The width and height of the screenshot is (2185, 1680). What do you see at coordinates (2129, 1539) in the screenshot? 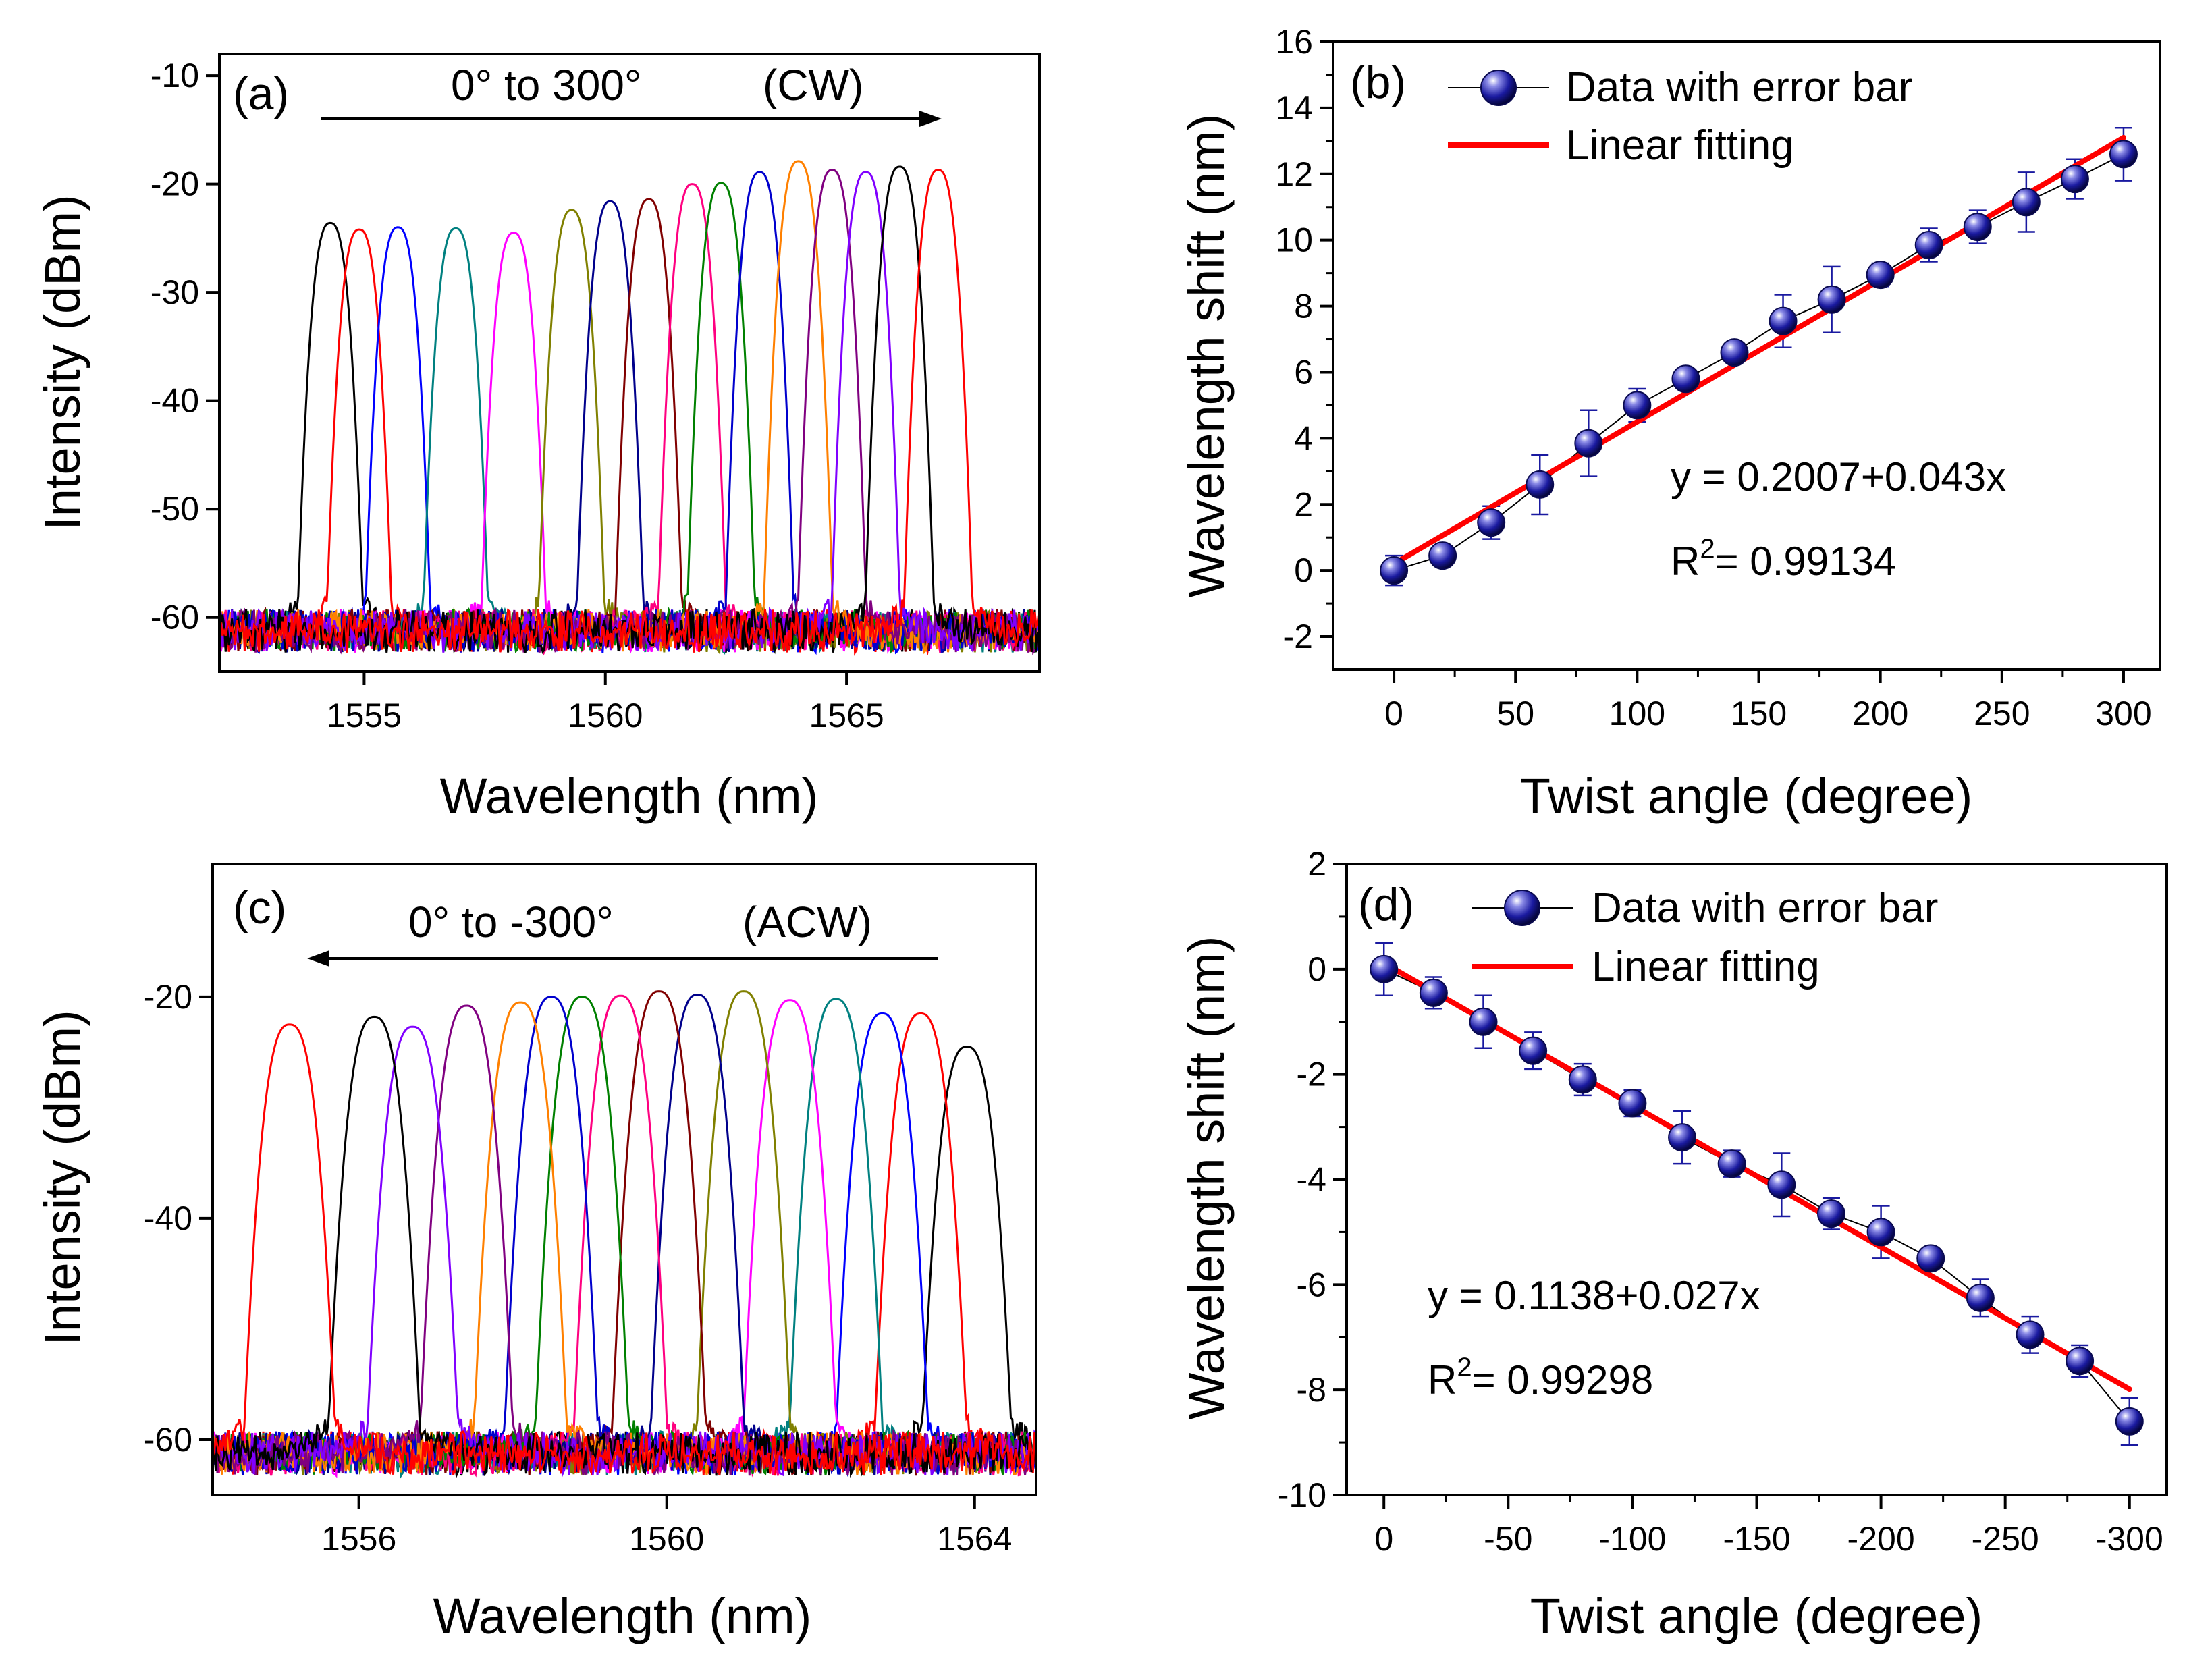
I see `x-tick-label: -300` at bounding box center [2129, 1539].